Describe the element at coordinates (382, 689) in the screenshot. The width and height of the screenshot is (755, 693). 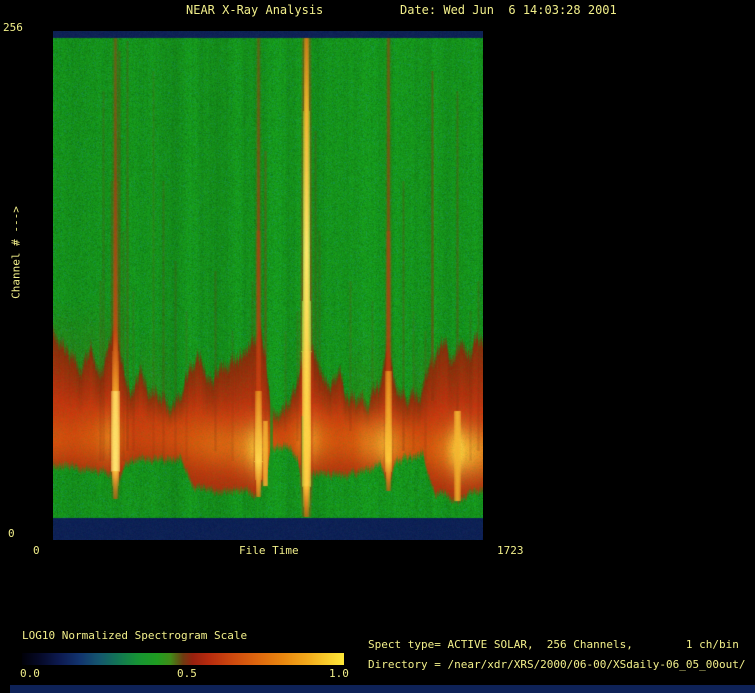
I see `bottom-window-strip` at that location.